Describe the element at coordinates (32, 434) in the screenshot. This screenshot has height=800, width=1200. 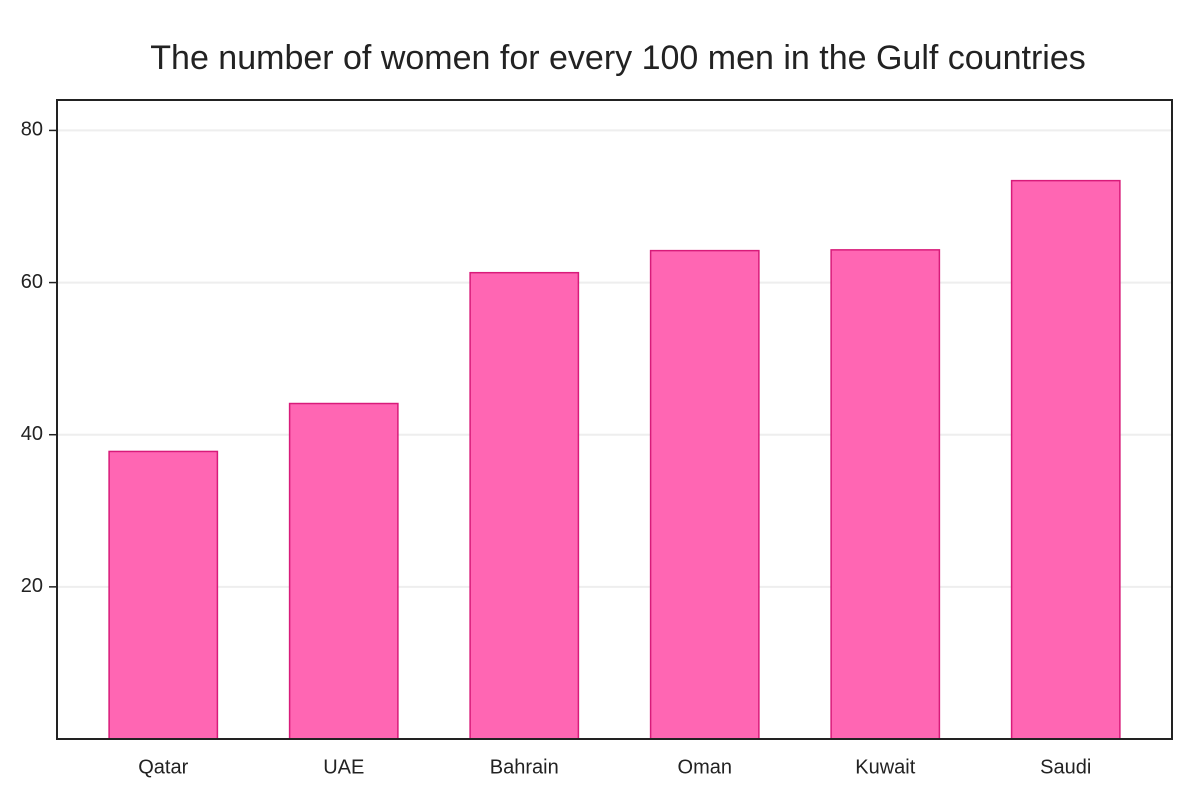
I see `y-tick-label: 40` at that location.